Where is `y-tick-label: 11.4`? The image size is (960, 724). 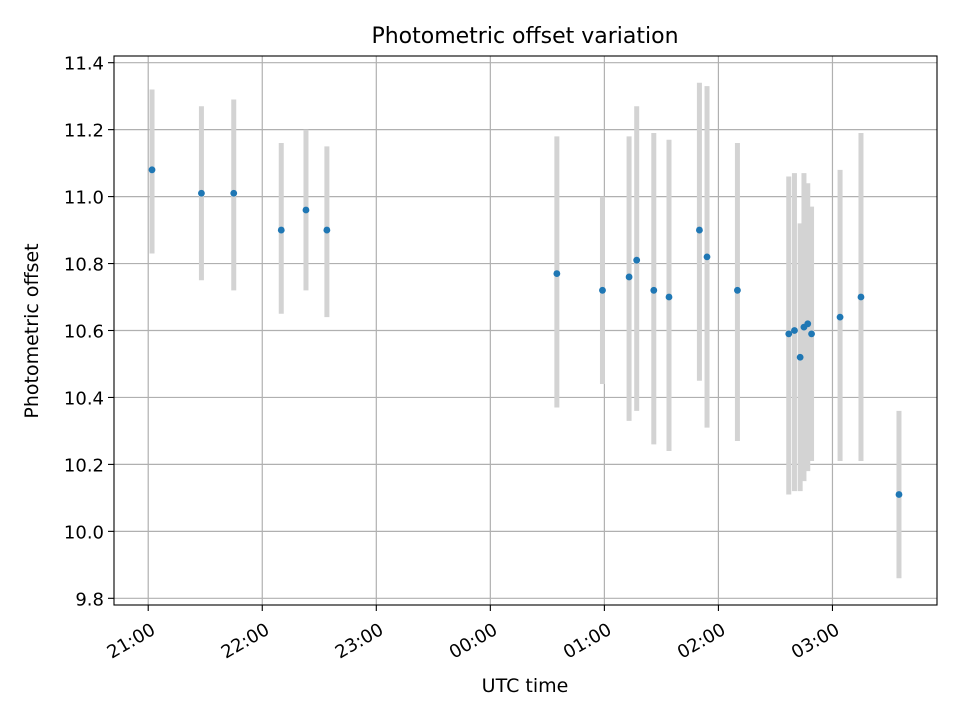
y-tick-label: 11.4 is located at coordinates (84, 64).